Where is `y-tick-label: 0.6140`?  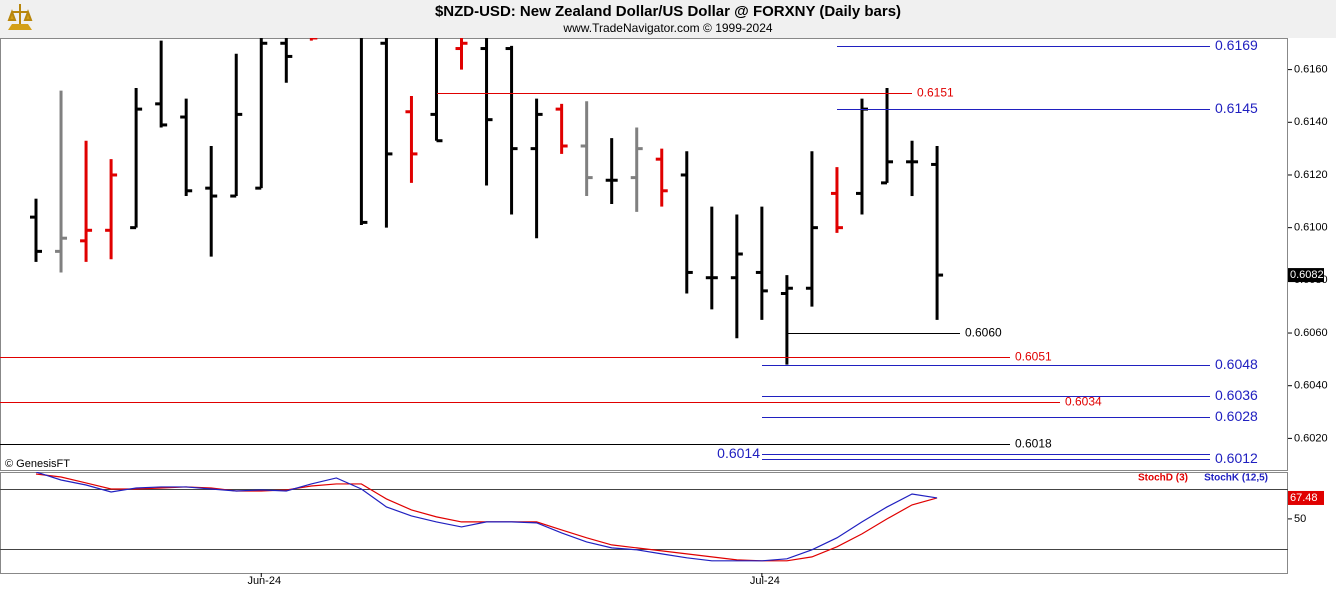
y-tick-label: 0.6140 is located at coordinates (1311, 122).